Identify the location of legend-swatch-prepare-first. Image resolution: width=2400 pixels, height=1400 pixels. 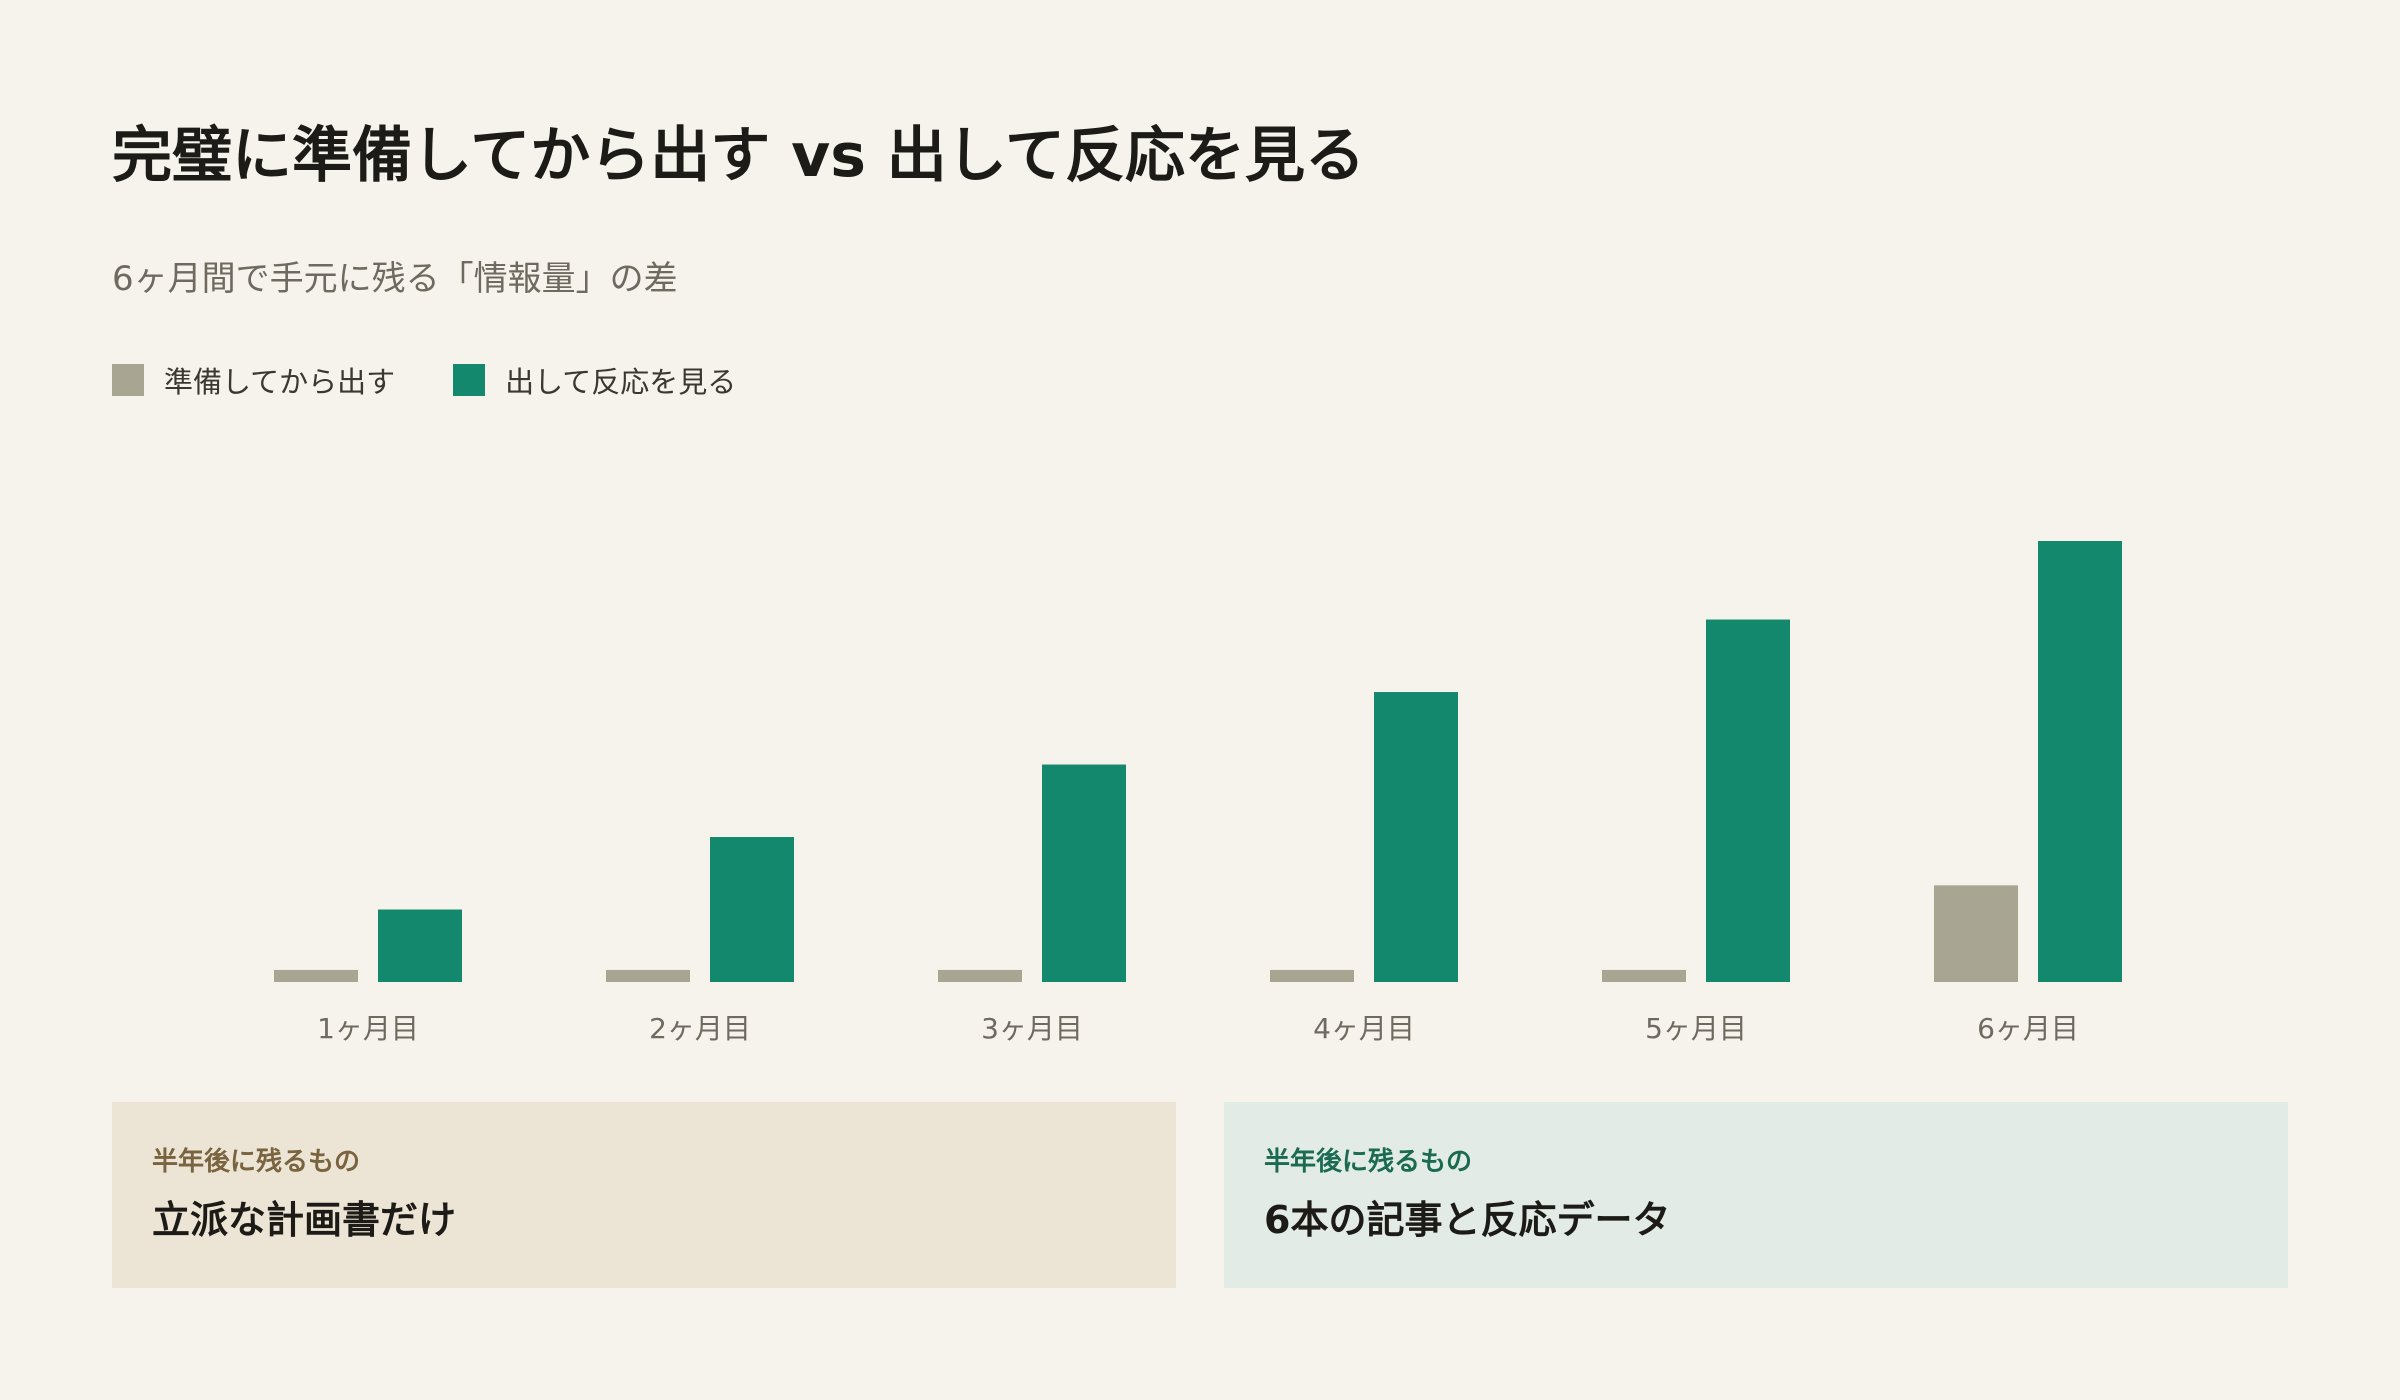
(128, 380).